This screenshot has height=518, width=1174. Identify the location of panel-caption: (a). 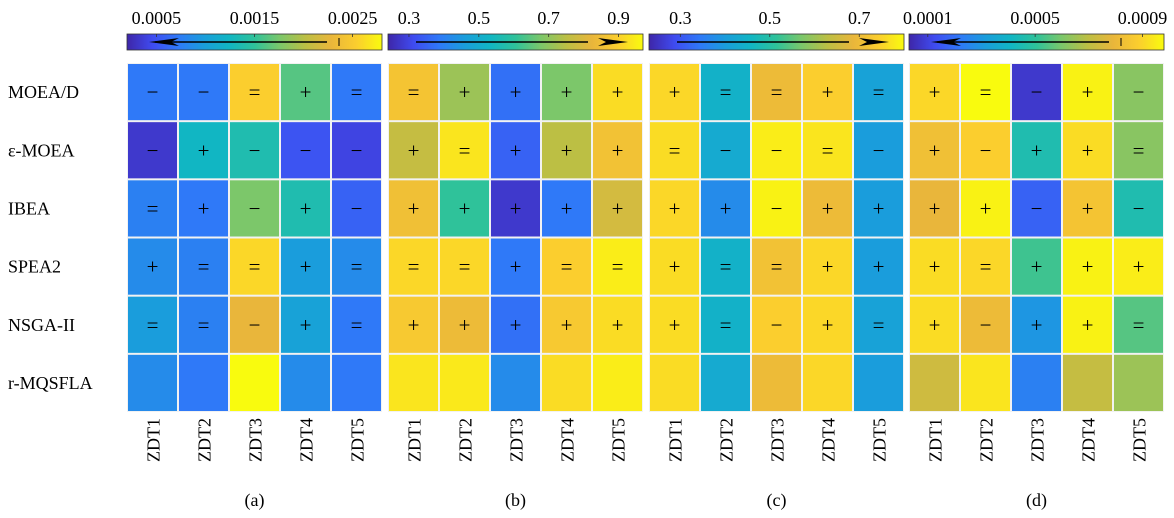
(255, 500).